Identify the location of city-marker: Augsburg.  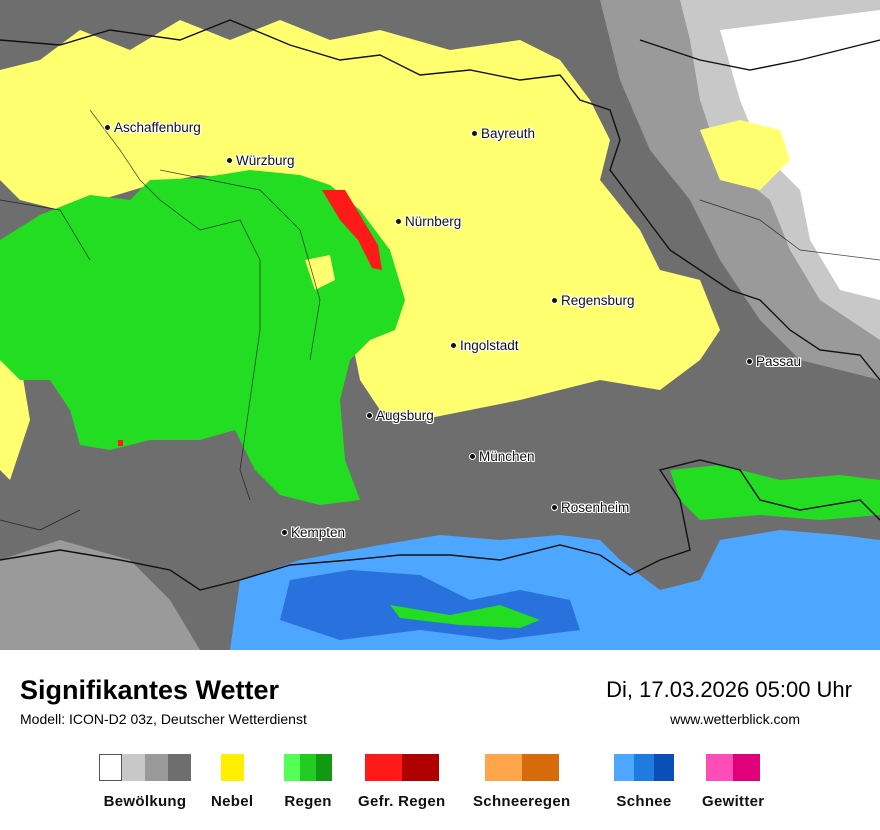
(400, 415).